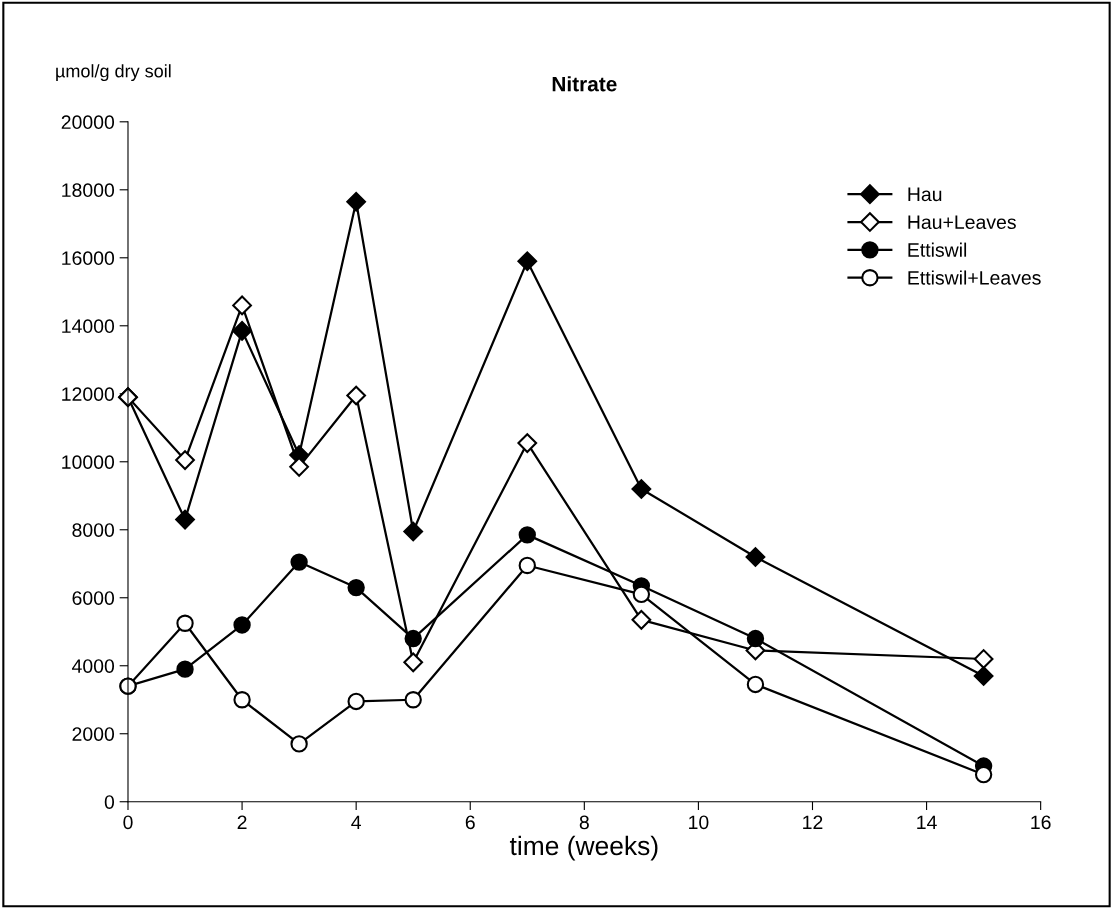 This screenshot has width=1113, height=909. Describe the element at coordinates (88, 258) in the screenshot. I see `y-tick-label: 16000` at that location.